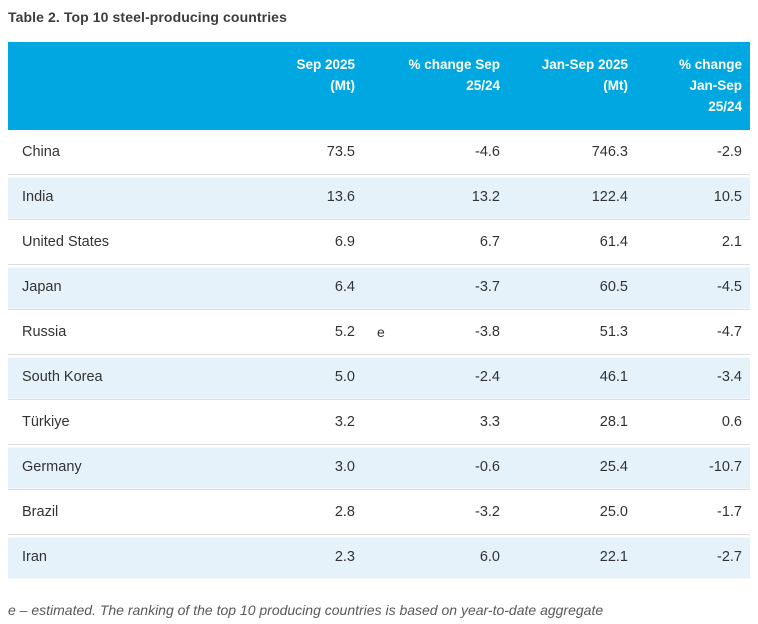 The width and height of the screenshot is (758, 624). I want to click on chg-sep-cell: -3.7, so click(435, 287).